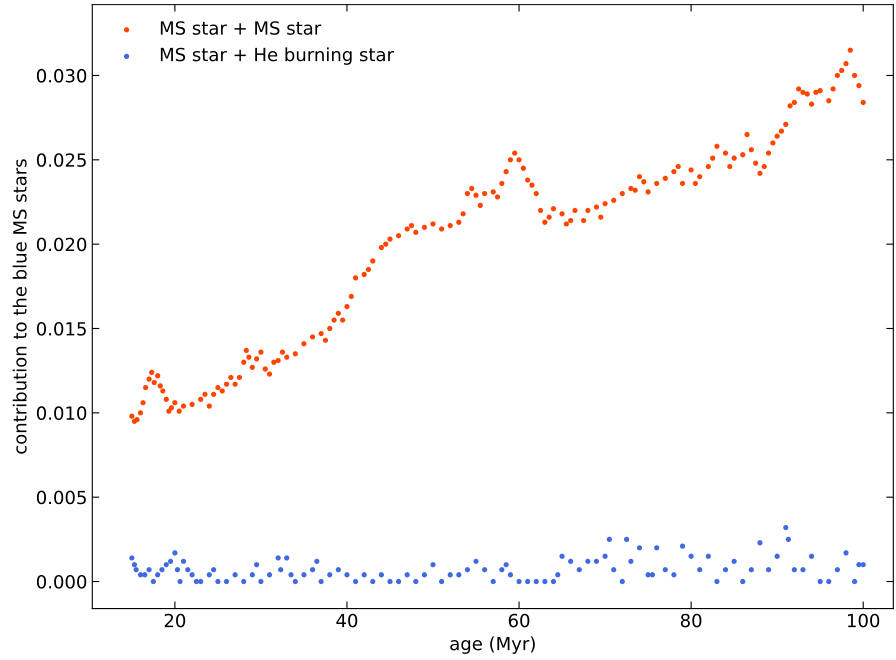 The height and width of the screenshot is (660, 896). What do you see at coordinates (61, 75) in the screenshot?
I see `y-tick-label: 0.030` at bounding box center [61, 75].